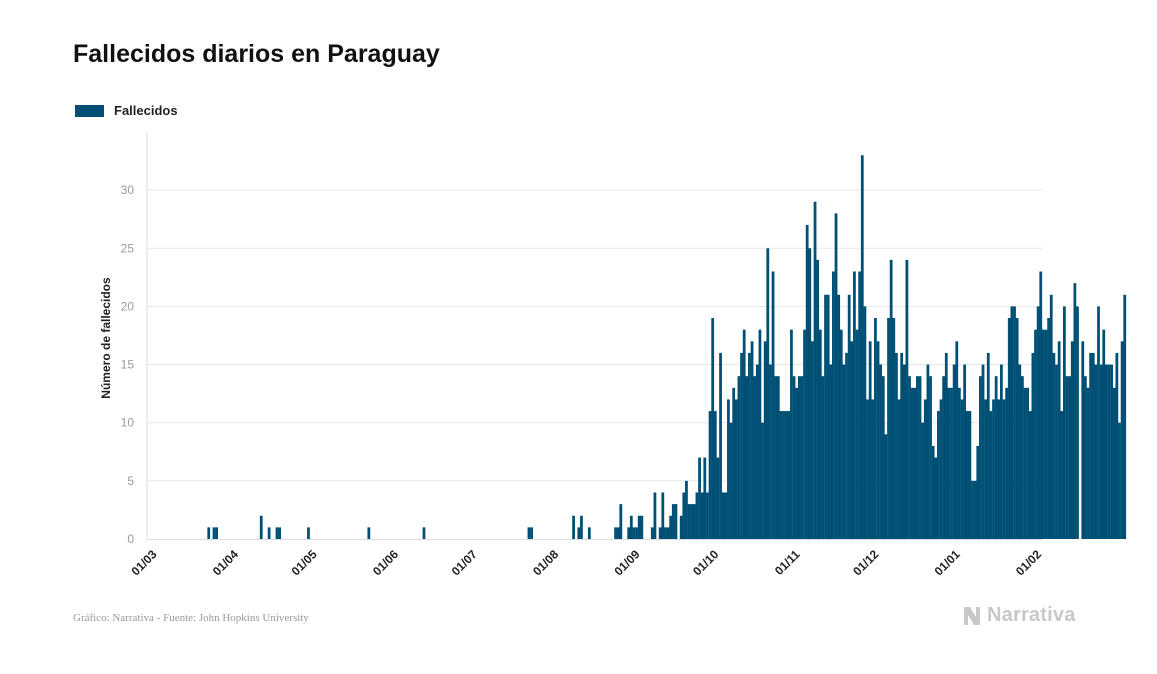 The width and height of the screenshot is (1157, 674). I want to click on x-tick-label: 01/10, so click(705, 562).